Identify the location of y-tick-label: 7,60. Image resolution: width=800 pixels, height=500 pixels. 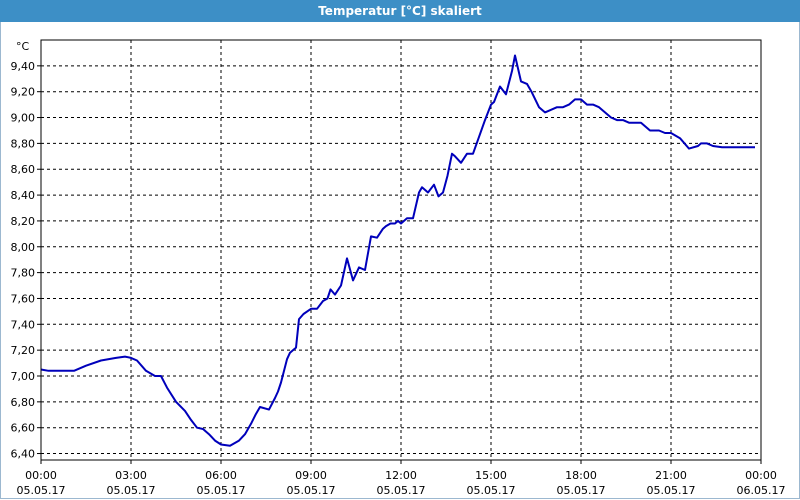
(23, 298).